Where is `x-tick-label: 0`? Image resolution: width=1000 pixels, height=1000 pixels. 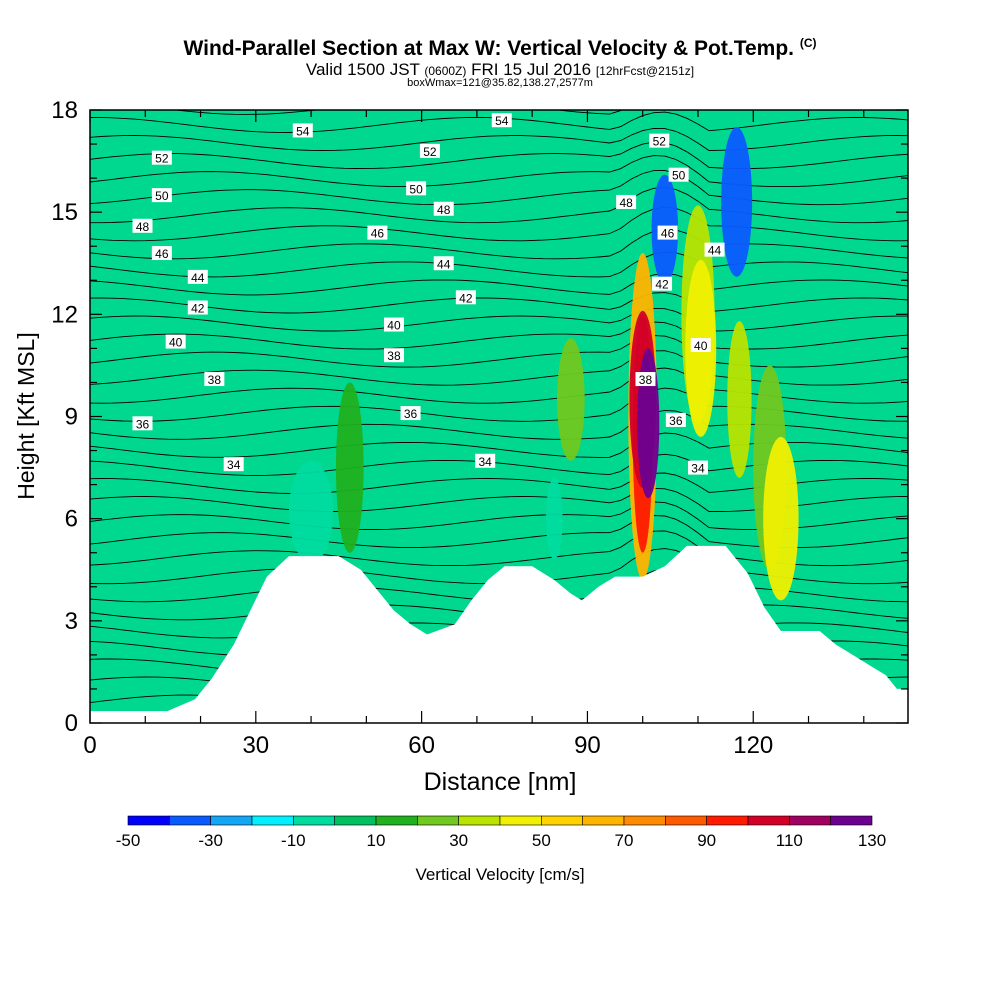
x-tick-label: 0 is located at coordinates (89, 745).